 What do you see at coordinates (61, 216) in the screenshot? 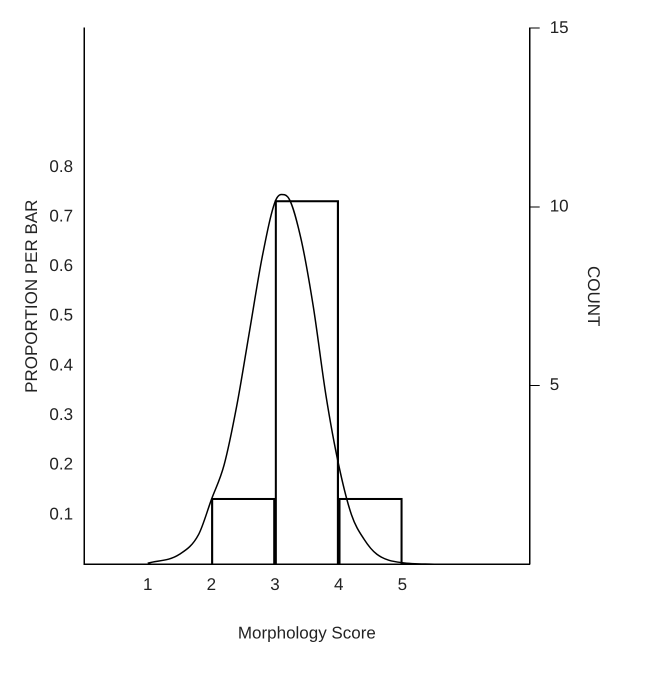
I see `y-tick-label: 0.7` at bounding box center [61, 216].